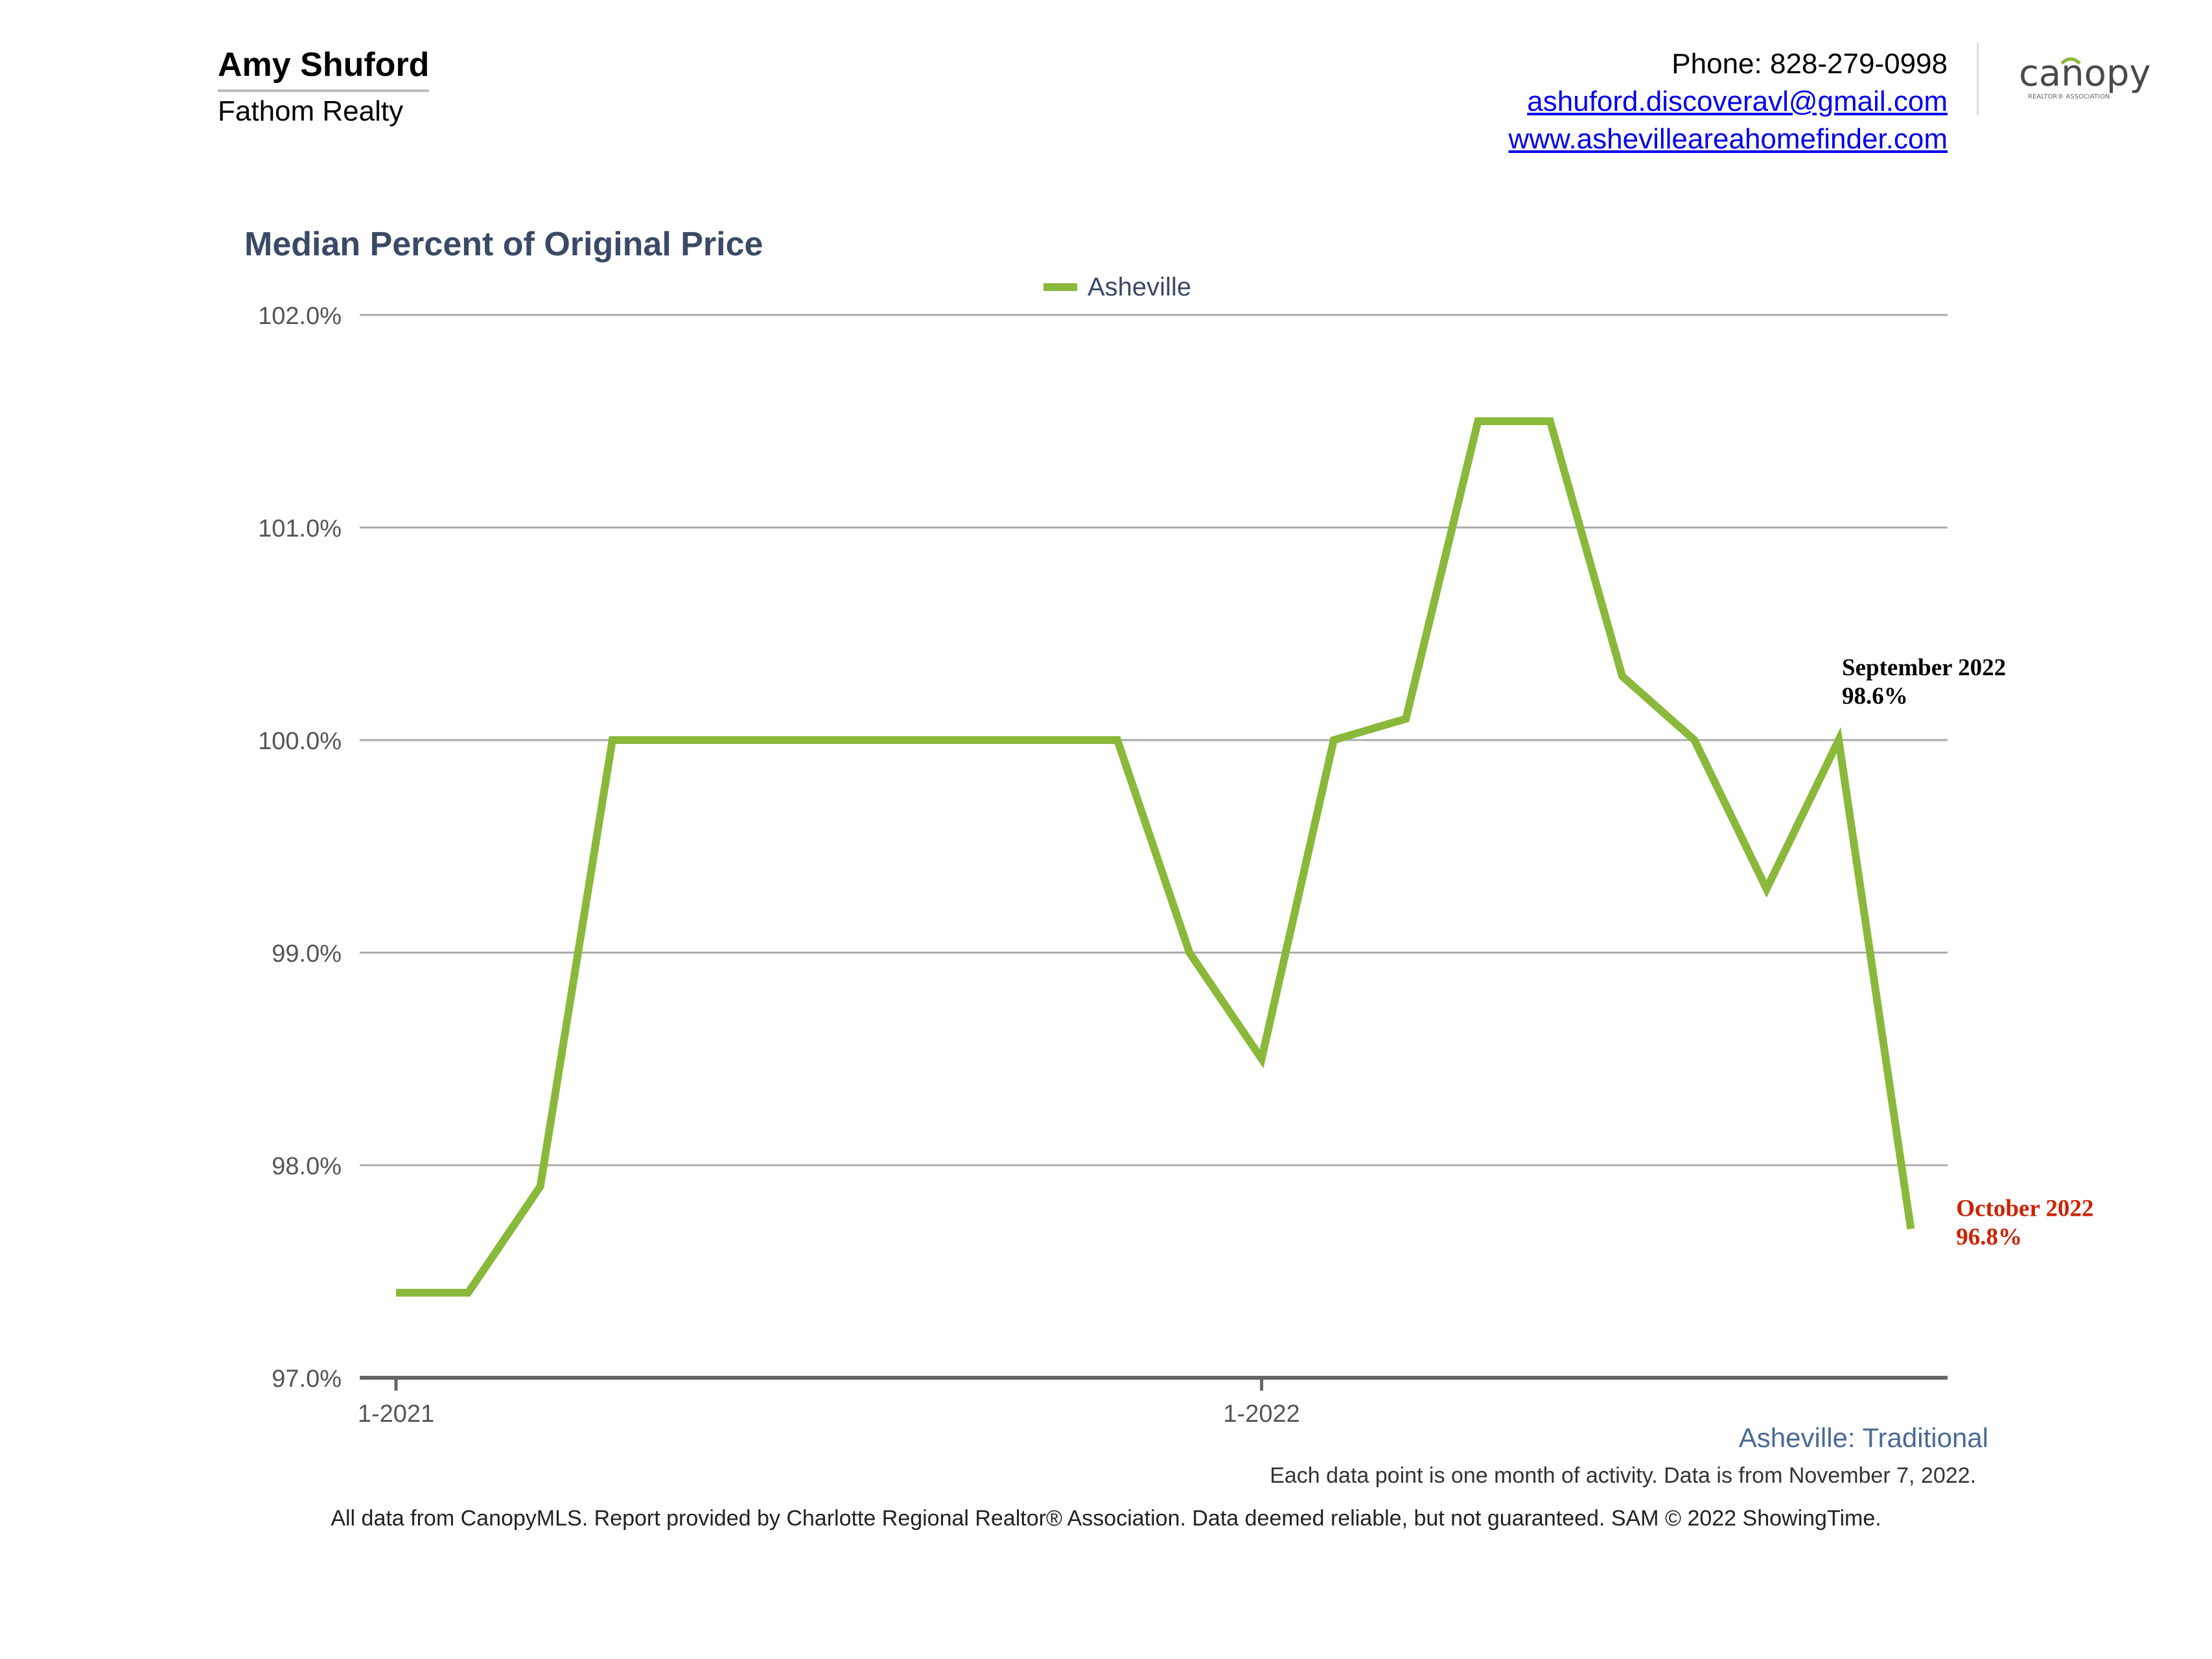  I want to click on agent-name: Amy Shuford, so click(324, 68).